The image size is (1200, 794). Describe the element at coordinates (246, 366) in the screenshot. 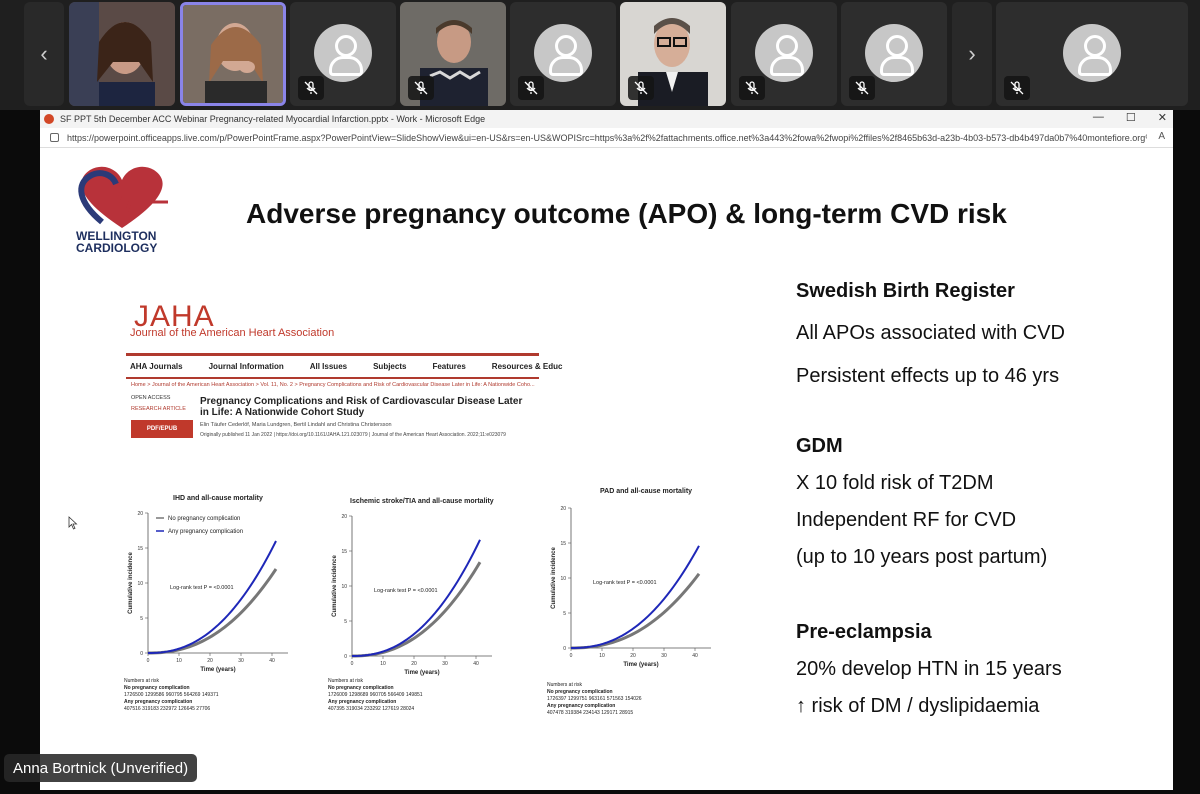

I see `journal-nav-item: Journal Information` at that location.